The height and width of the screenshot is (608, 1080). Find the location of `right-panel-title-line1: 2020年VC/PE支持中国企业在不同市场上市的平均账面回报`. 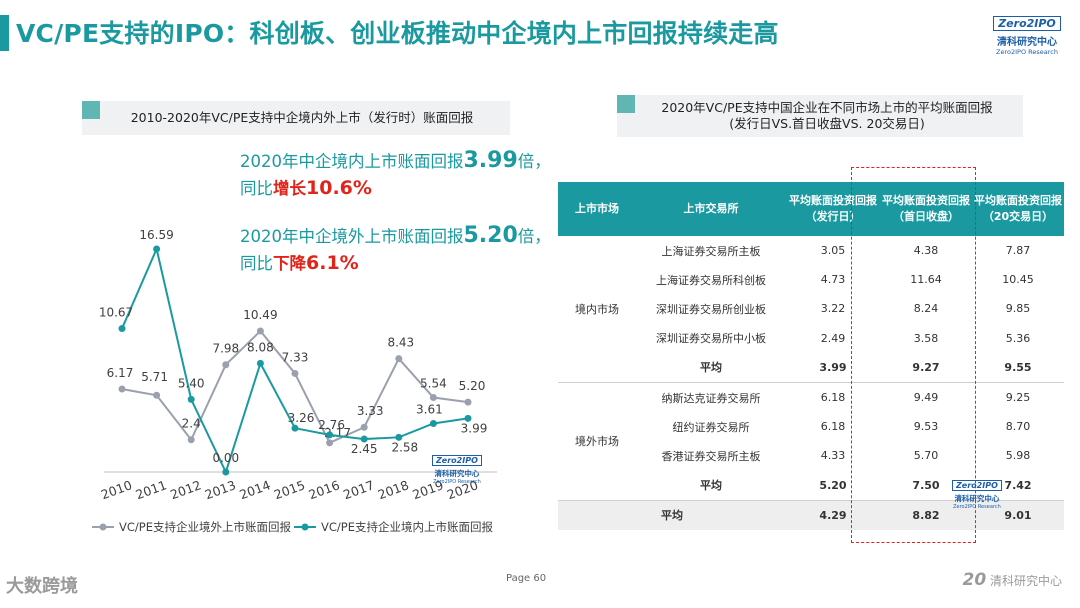

right-panel-title-line1: 2020年VC/PE支持中国企业在不同市场上市的平均账面回报 is located at coordinates (827, 107).